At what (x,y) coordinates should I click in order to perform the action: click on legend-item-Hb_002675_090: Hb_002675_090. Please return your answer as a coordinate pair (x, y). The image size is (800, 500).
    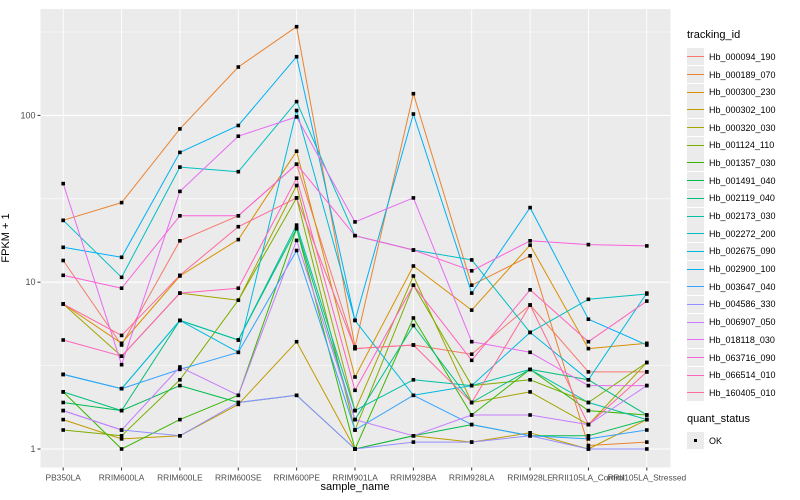
    Looking at the image, I should click on (743, 251).